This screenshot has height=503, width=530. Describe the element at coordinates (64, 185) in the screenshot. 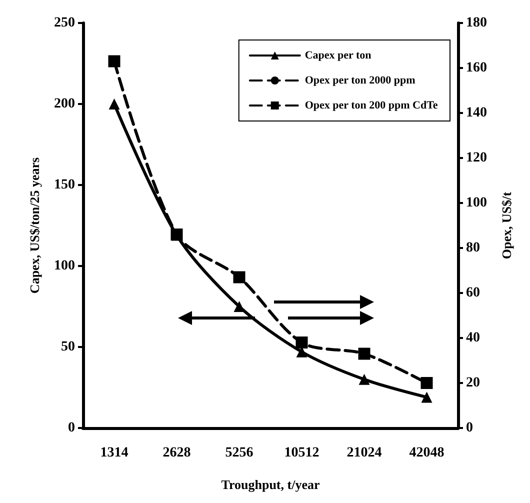

I see `y-tick-label: 150` at that location.